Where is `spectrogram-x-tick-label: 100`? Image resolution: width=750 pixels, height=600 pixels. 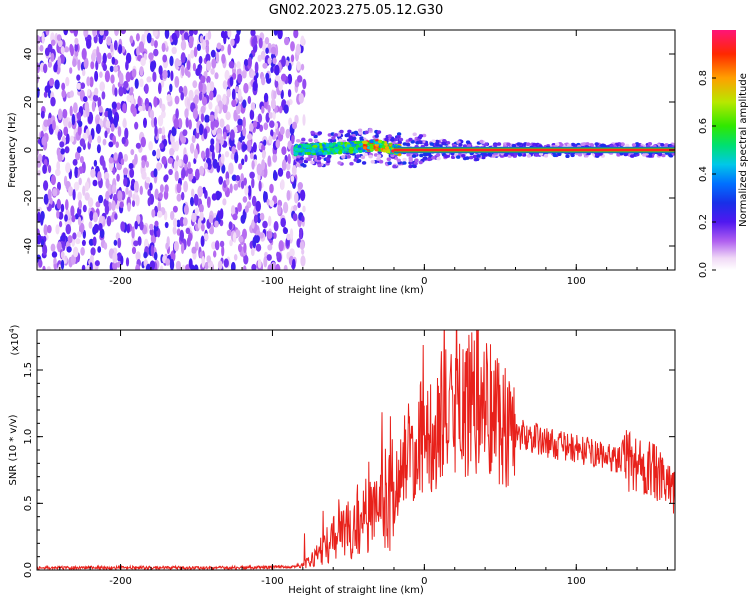
spectrogram-x-tick-label: 100 is located at coordinates (576, 281).